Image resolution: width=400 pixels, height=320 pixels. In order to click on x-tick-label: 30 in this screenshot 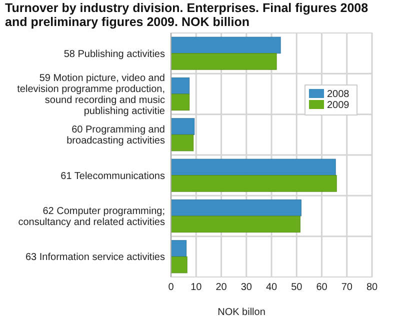, I will do `click(246, 287)`.